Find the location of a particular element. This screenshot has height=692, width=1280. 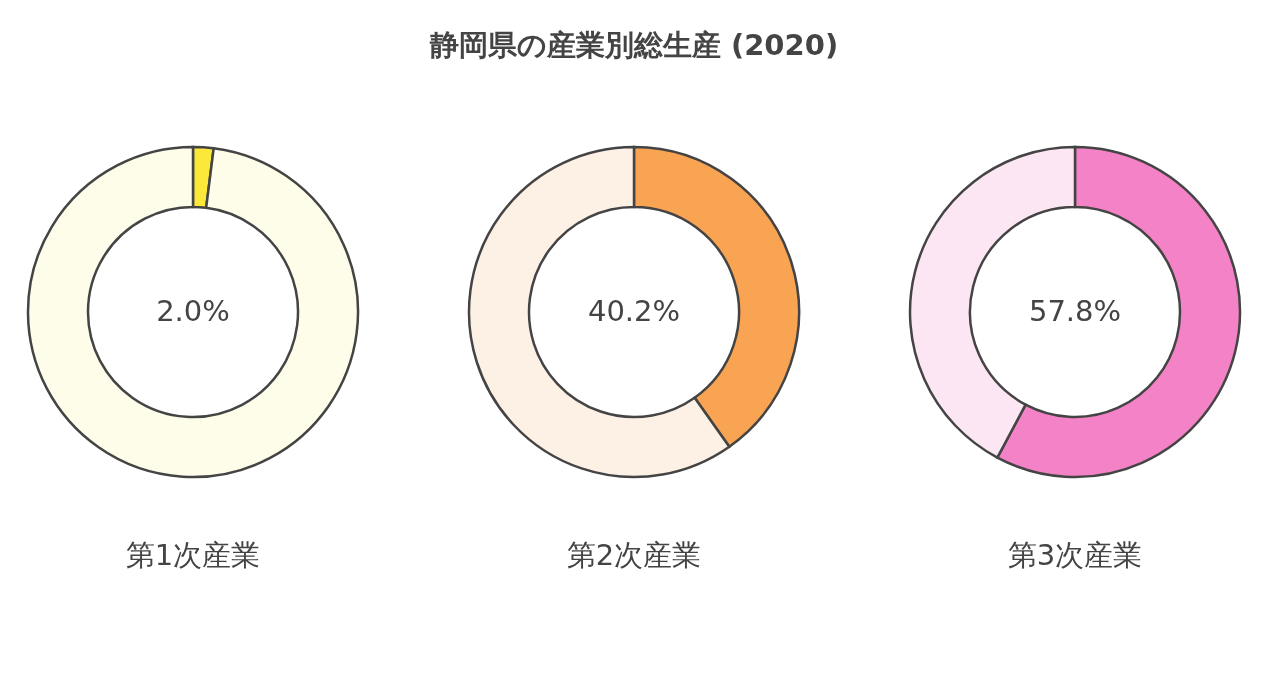

data-label: 57.8% is located at coordinates (1075, 311).